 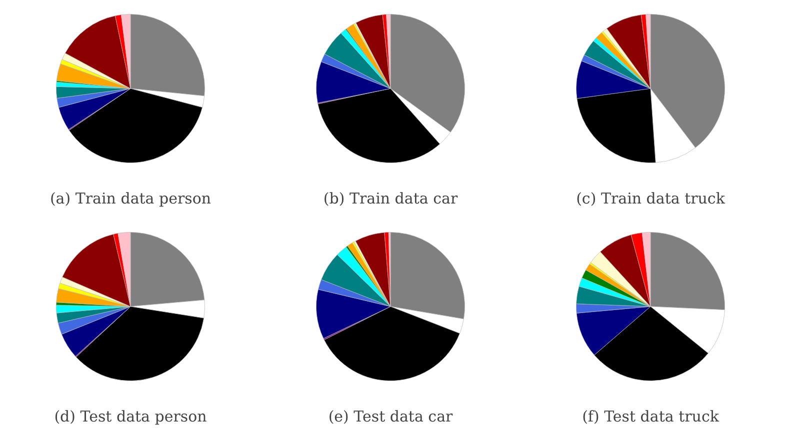 I want to click on text: (b) Train data car, so click(x=390, y=199).